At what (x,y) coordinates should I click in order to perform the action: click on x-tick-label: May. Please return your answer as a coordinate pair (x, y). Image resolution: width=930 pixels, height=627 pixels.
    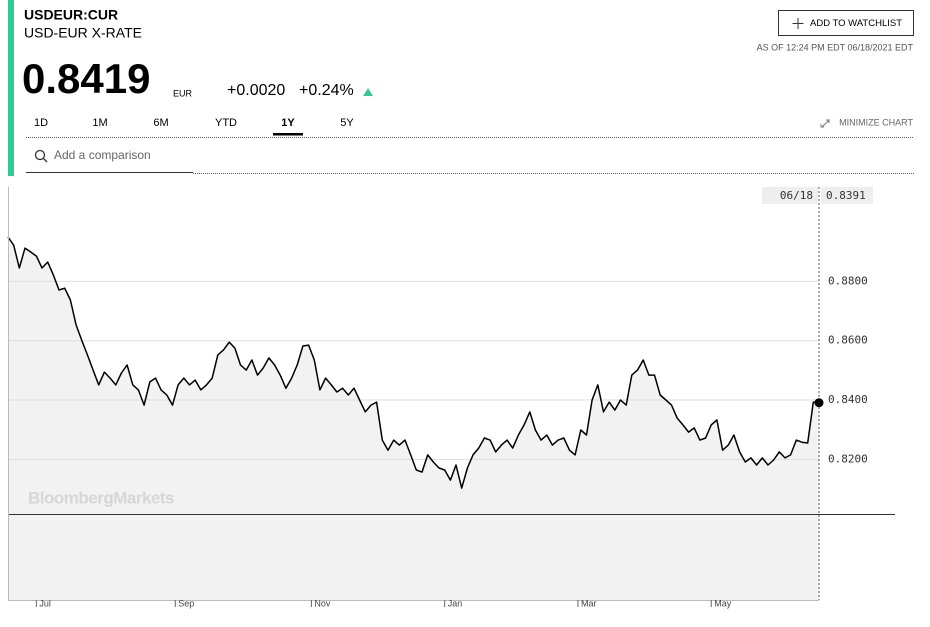
    Looking at the image, I should click on (723, 603).